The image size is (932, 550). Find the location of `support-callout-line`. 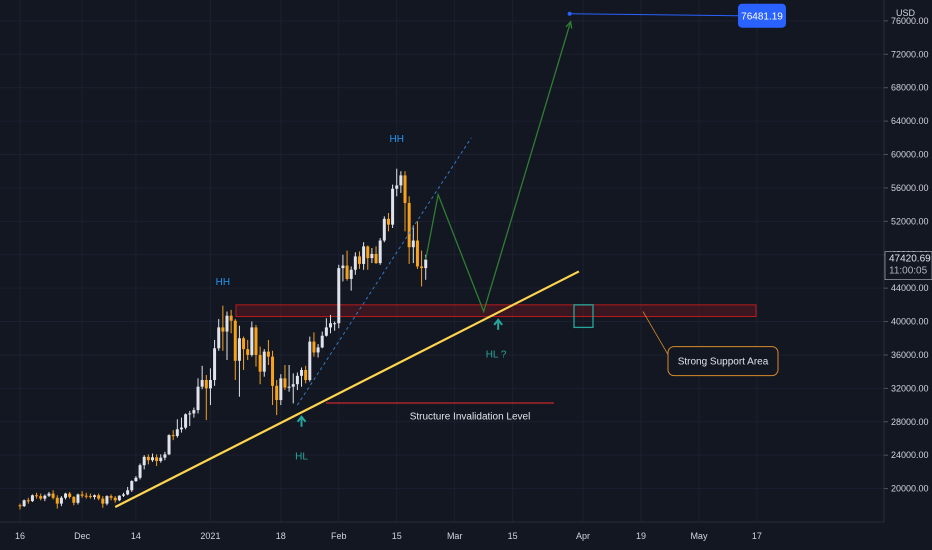

support-callout-line is located at coordinates (655, 333).